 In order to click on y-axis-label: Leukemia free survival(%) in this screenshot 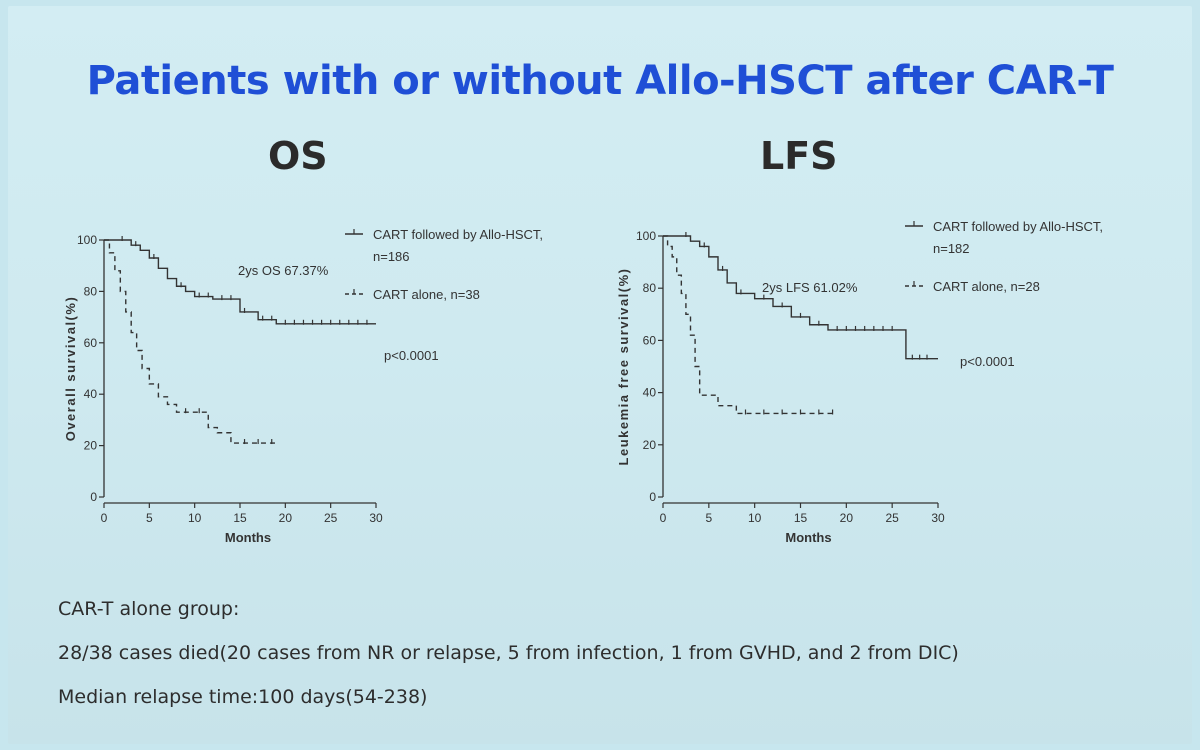, I will do `click(623, 367)`.